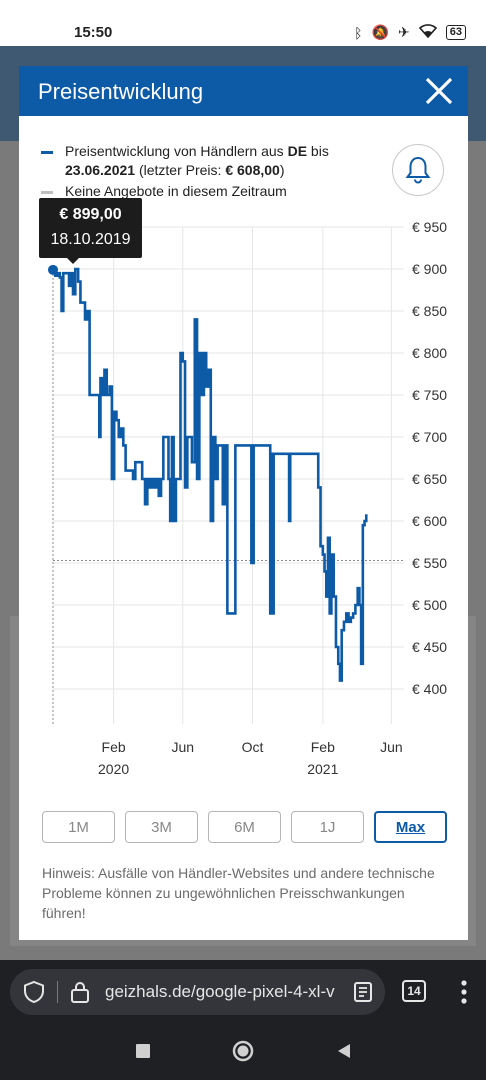 The width and height of the screenshot is (486, 1080). Describe the element at coordinates (429, 311) in the screenshot. I see `y-tick-label: € 850` at that location.